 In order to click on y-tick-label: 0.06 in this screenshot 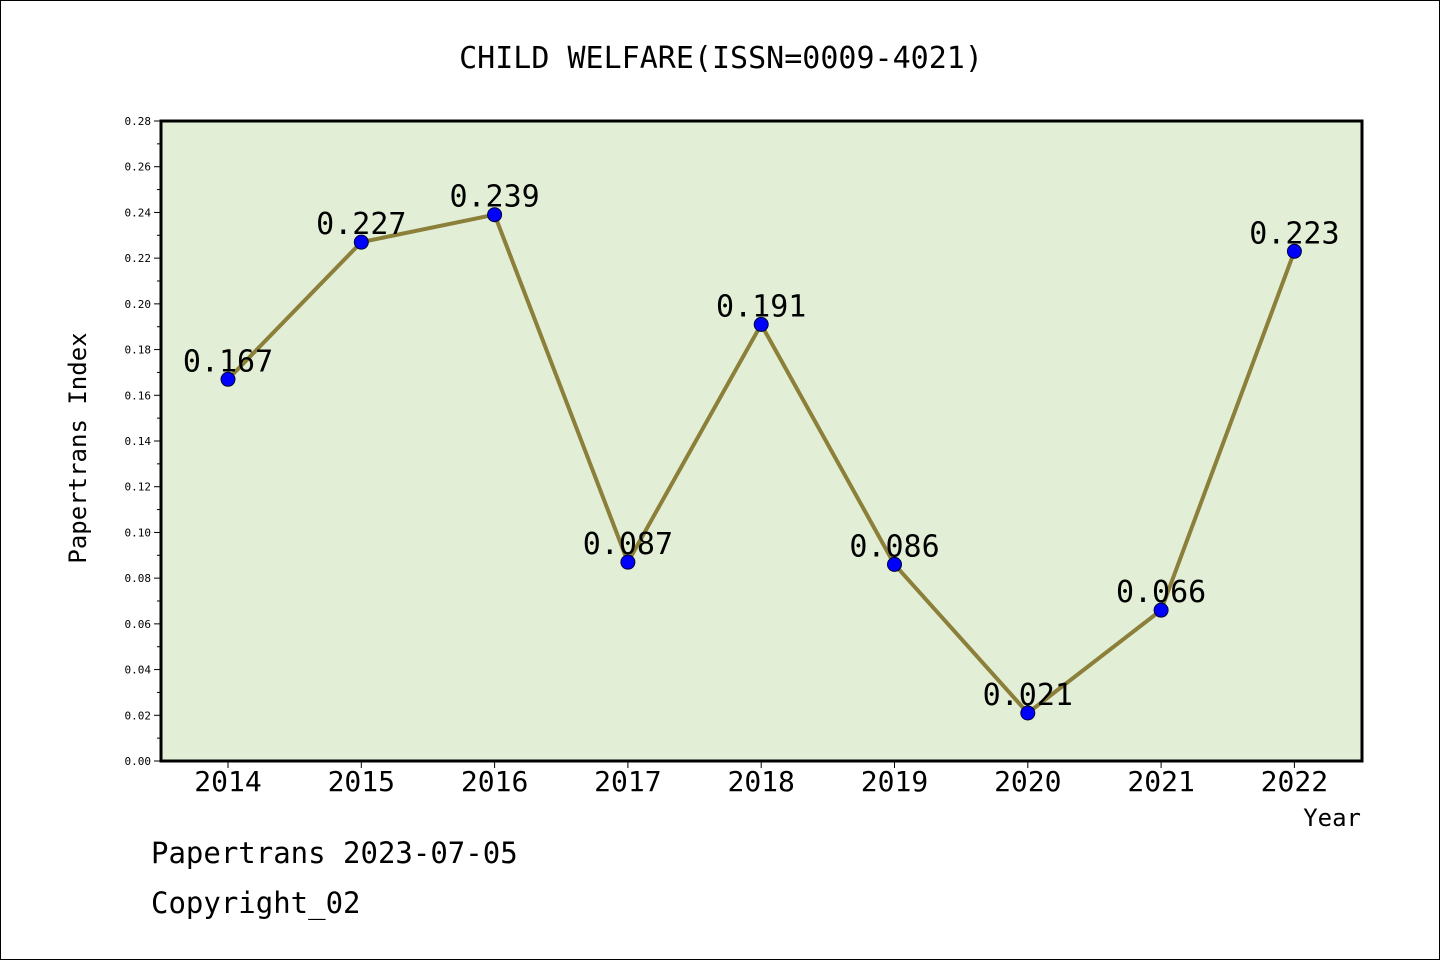, I will do `click(138, 624)`.